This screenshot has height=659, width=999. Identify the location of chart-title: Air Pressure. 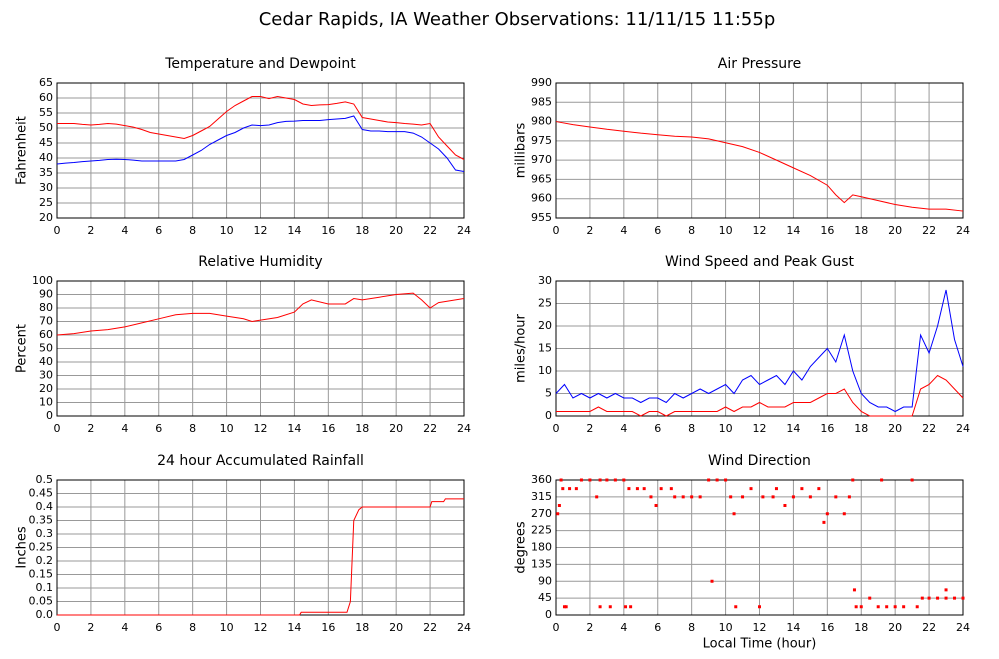
(759, 64).